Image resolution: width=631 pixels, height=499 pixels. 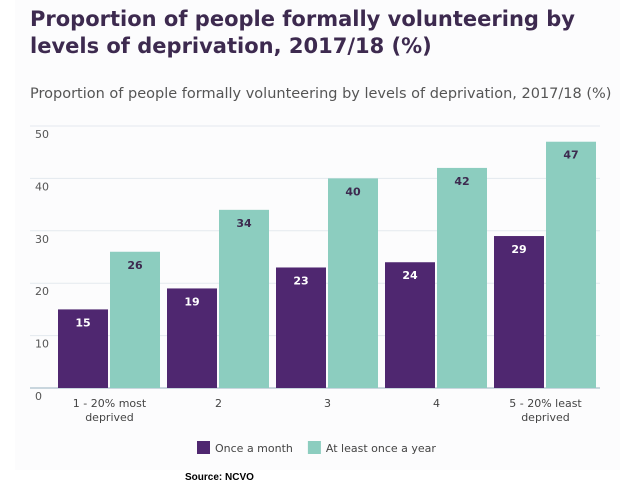 What do you see at coordinates (82, 322) in the screenshot?
I see `data-label: 15` at bounding box center [82, 322].